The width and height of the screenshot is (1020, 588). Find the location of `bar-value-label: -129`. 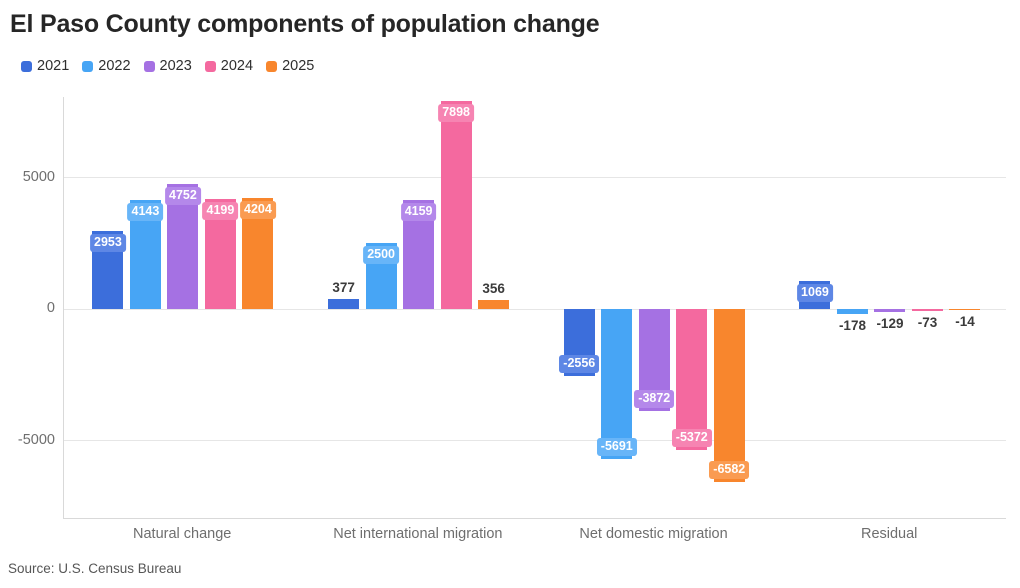

bar-value-label: -129 is located at coordinates (890, 323).